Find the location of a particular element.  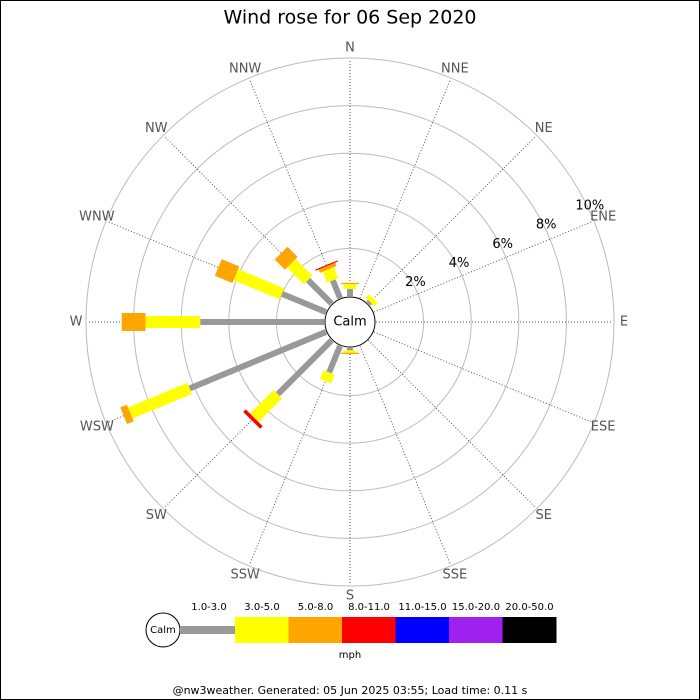

direction-label: NE is located at coordinates (544, 128).